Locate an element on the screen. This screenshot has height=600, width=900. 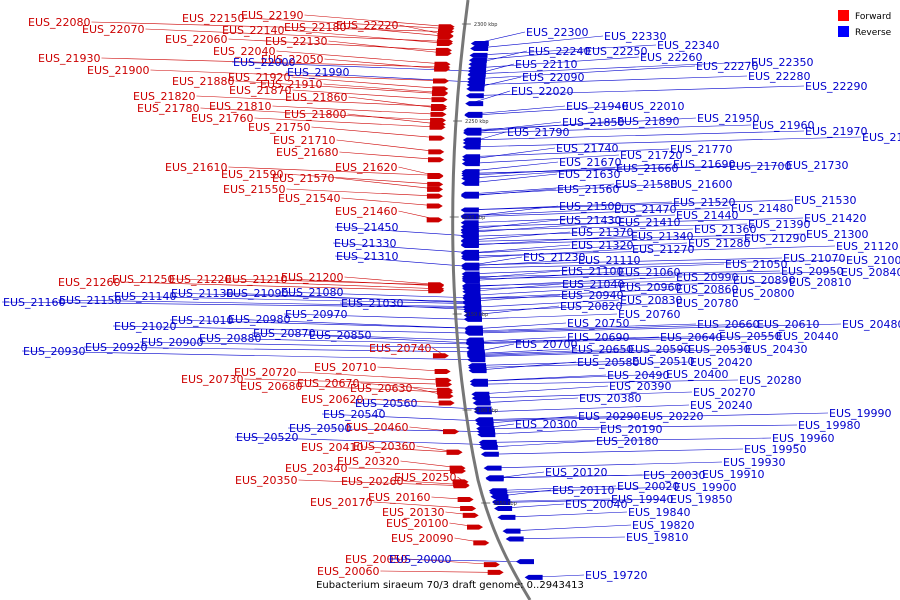
gene-label: EUS_20970 is located at coordinates (316, 314).